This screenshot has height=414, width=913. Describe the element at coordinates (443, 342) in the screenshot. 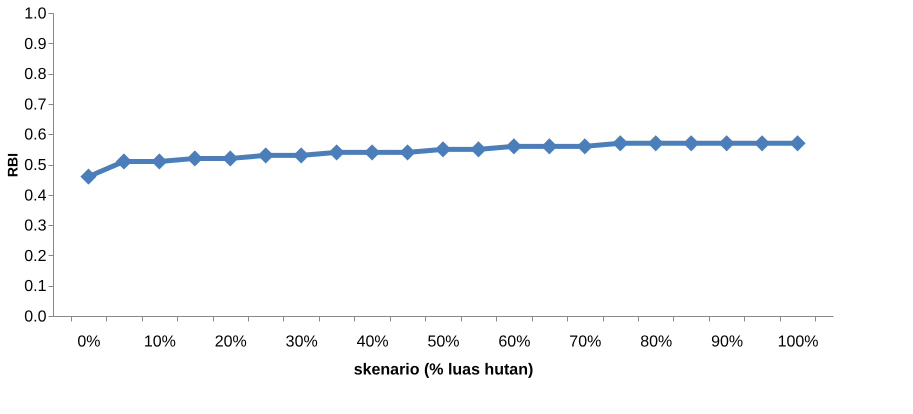

I see `x-tick-label: 50%` at that location.